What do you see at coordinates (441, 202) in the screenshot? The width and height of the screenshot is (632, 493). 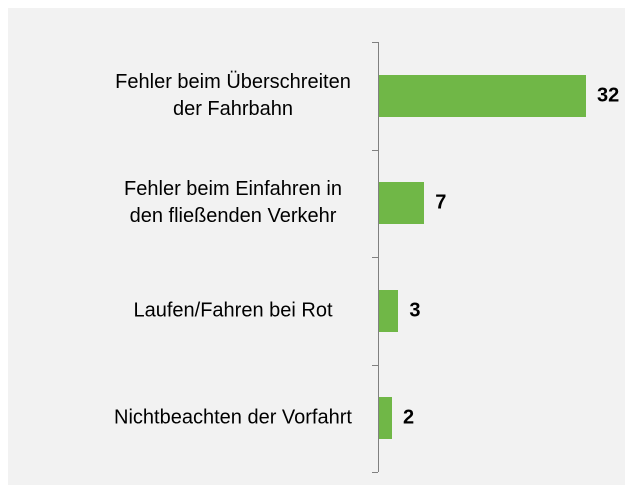 I see `value-label: 7` at bounding box center [441, 202].